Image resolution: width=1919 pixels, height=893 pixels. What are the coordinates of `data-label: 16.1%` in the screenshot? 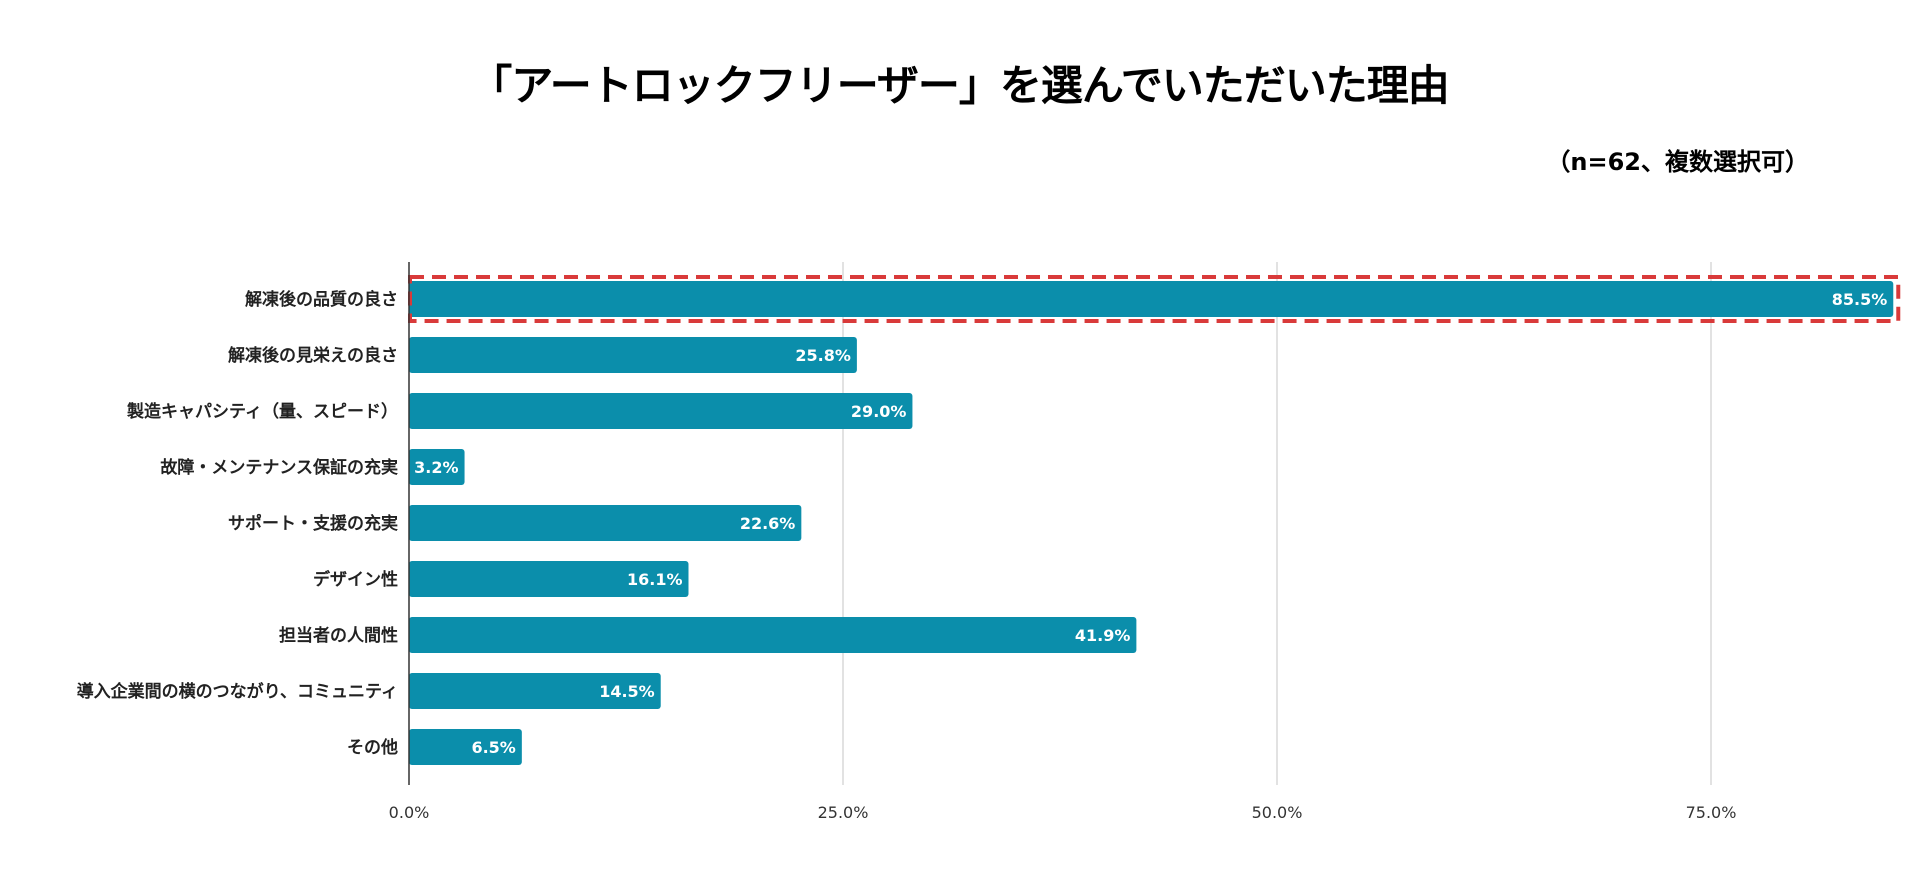 It's located at (655, 579).